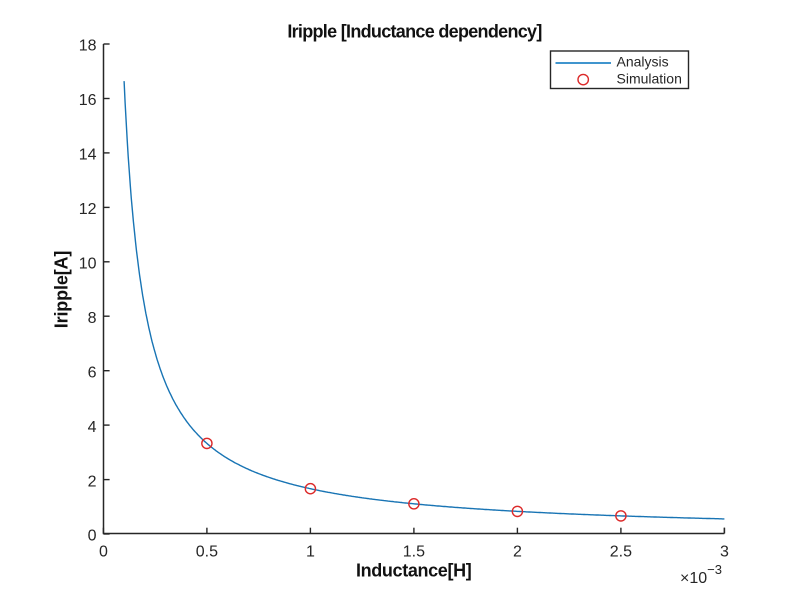 This screenshot has height=605, width=800. Describe the element at coordinates (92, 427) in the screenshot. I see `svg-text: 4` at that location.